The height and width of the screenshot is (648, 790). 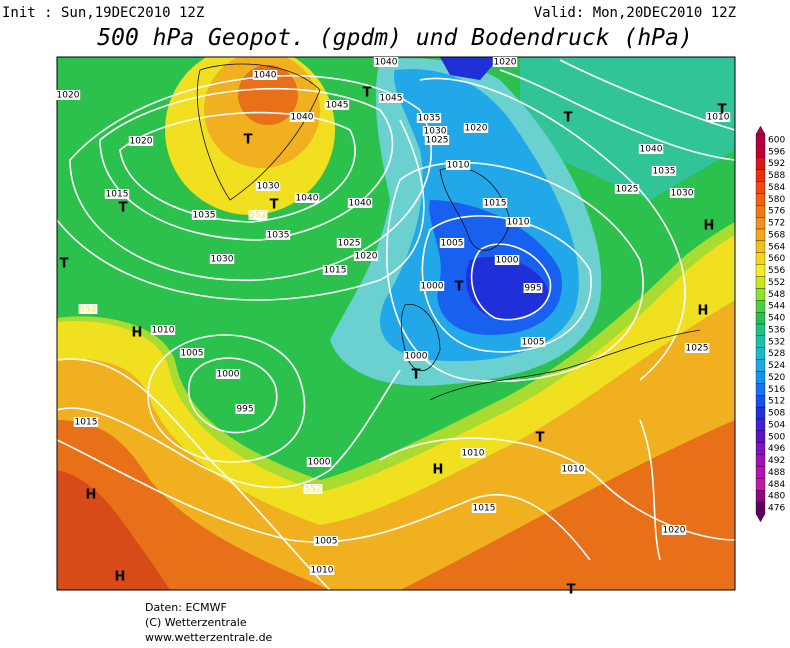 What do you see at coordinates (776, 390) in the screenshot?
I see `colorbar-label: 516` at bounding box center [776, 390].